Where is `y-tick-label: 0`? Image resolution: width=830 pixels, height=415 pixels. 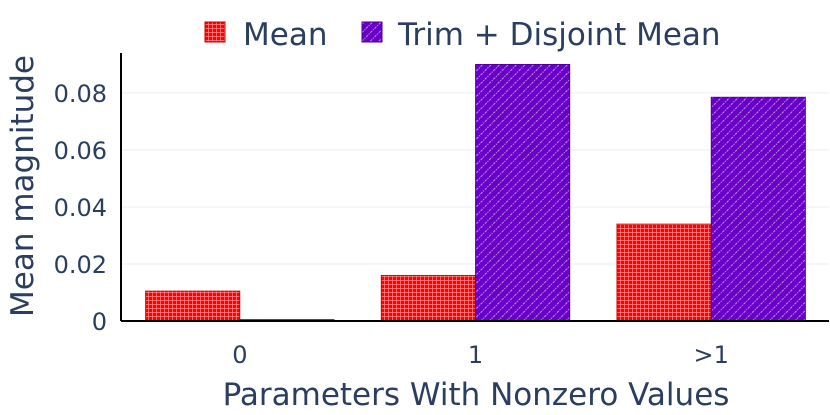 y-tick-label: 0 is located at coordinates (99, 322).